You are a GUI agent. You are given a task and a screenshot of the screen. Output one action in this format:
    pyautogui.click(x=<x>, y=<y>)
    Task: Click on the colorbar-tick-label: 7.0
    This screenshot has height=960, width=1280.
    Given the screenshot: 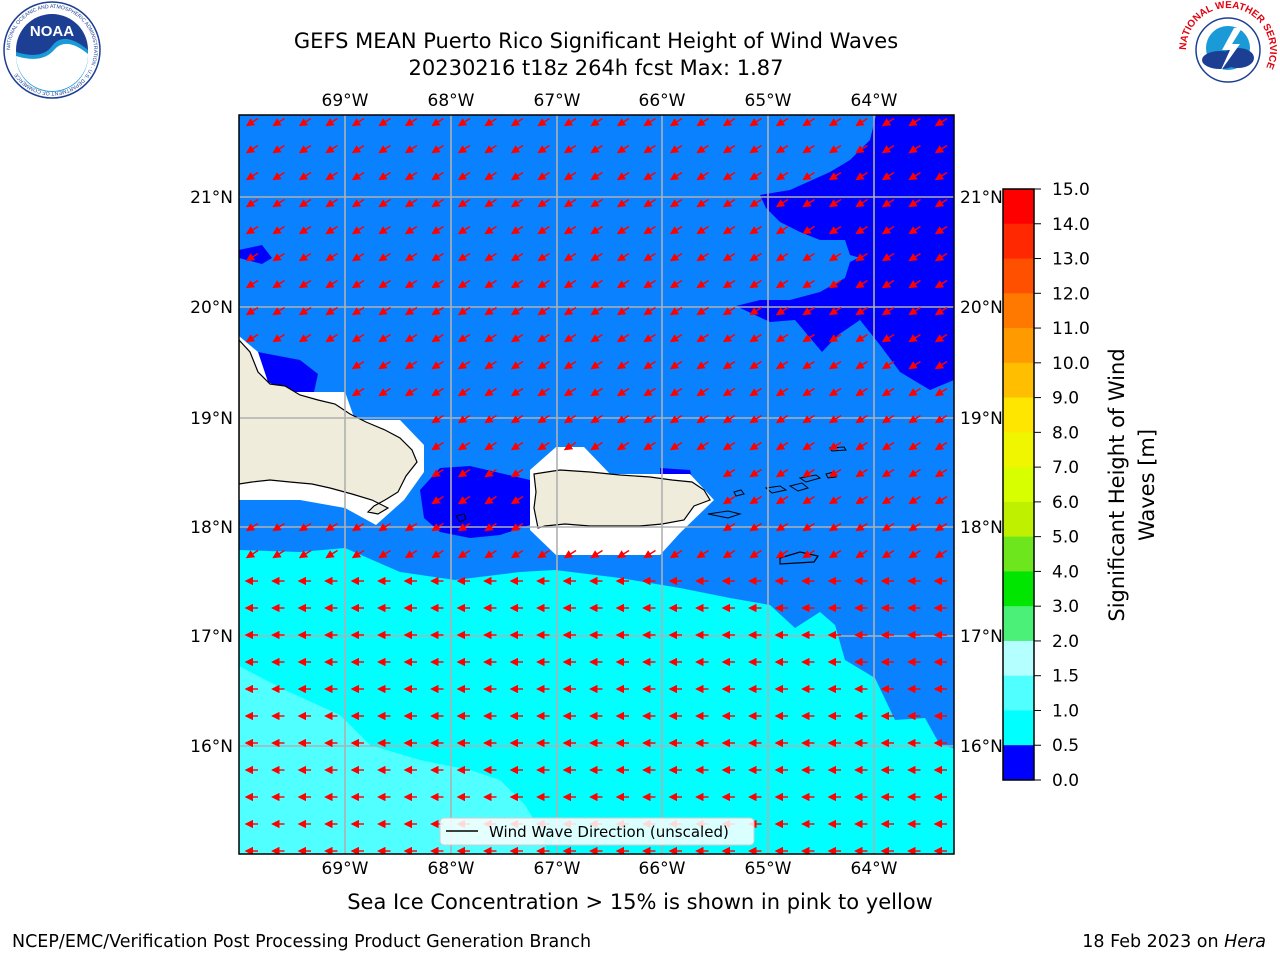 What is the action you would take?
    pyautogui.click(x=1065, y=468)
    